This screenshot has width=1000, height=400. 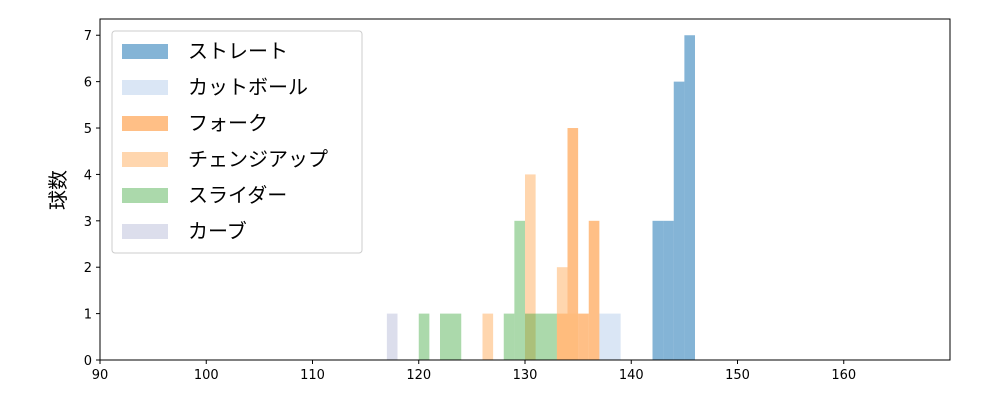 I want to click on series-1-bars, so click(x=610, y=336).